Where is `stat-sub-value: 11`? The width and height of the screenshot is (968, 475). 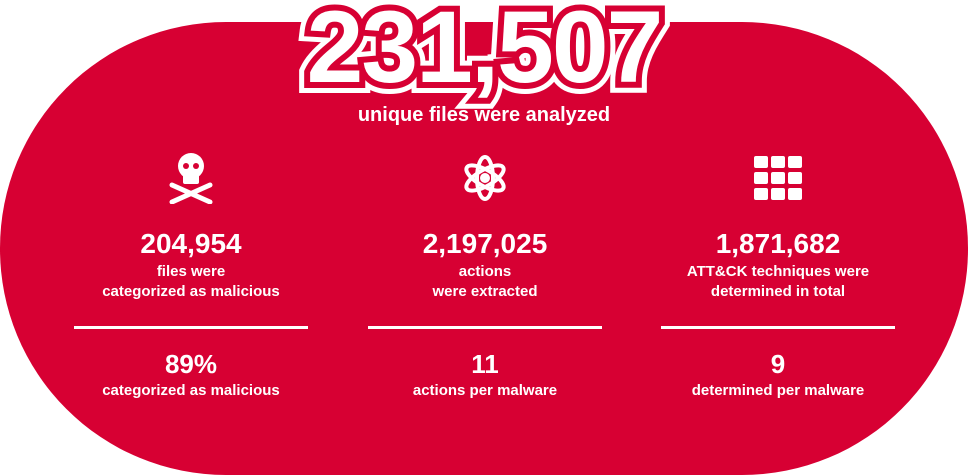
stat-sub-value: 11 is located at coordinates (485, 364).